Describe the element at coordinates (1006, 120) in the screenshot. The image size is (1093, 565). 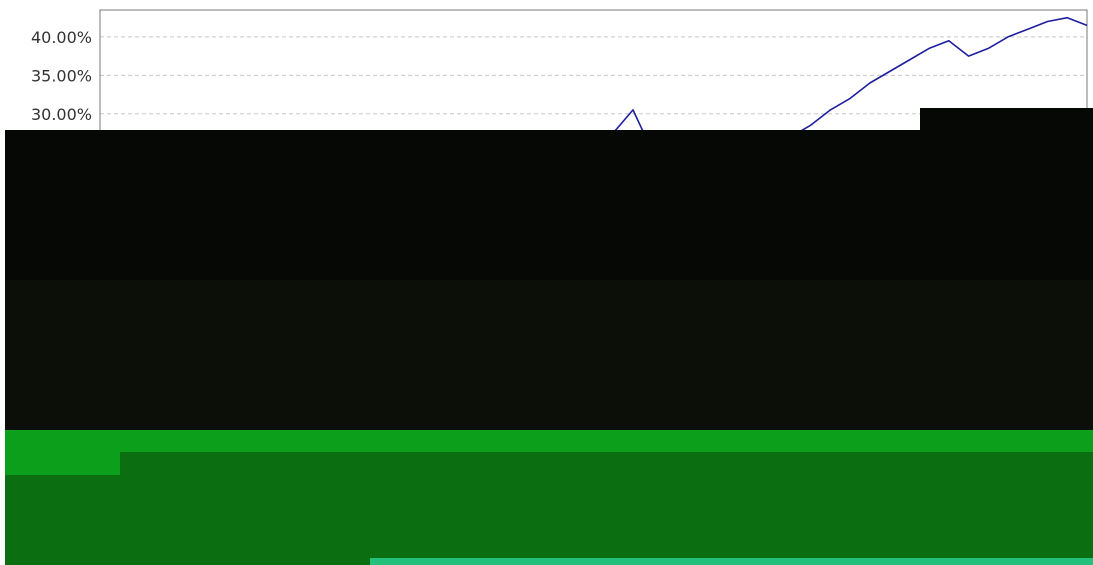
I see `render-artifact-dark-block` at that location.